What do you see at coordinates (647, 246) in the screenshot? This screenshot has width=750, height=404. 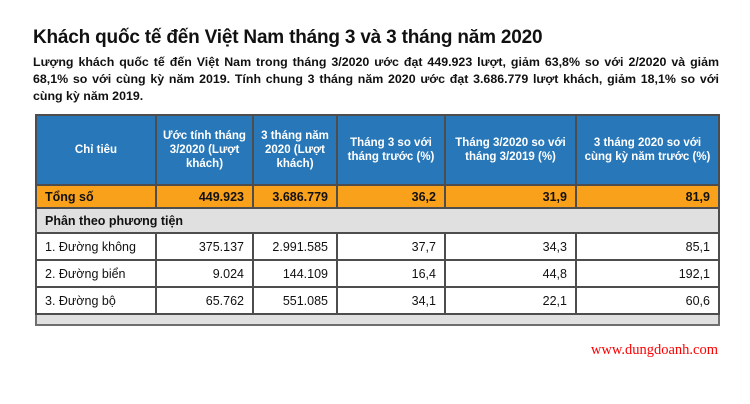 I see `cell-value: 85,1` at bounding box center [647, 246].